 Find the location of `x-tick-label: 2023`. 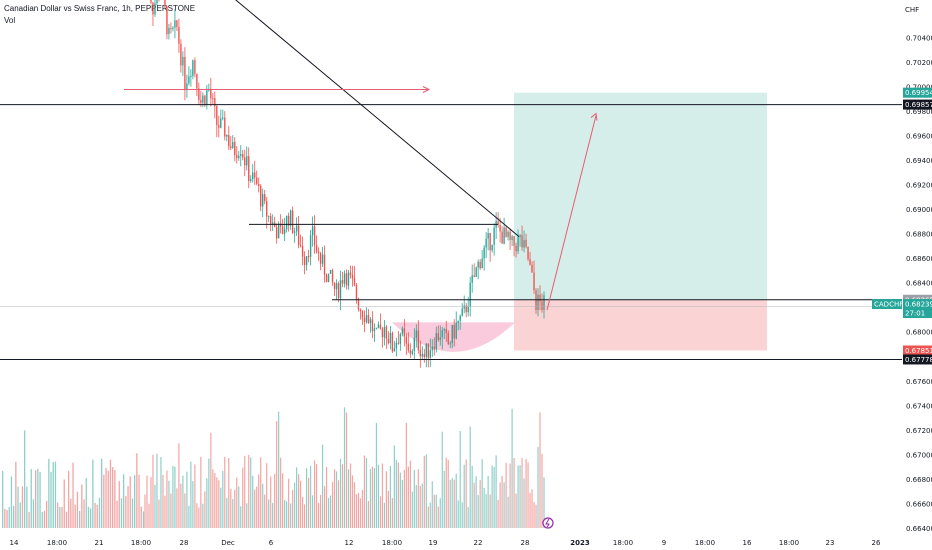

x-tick-label: 2023 is located at coordinates (580, 543).